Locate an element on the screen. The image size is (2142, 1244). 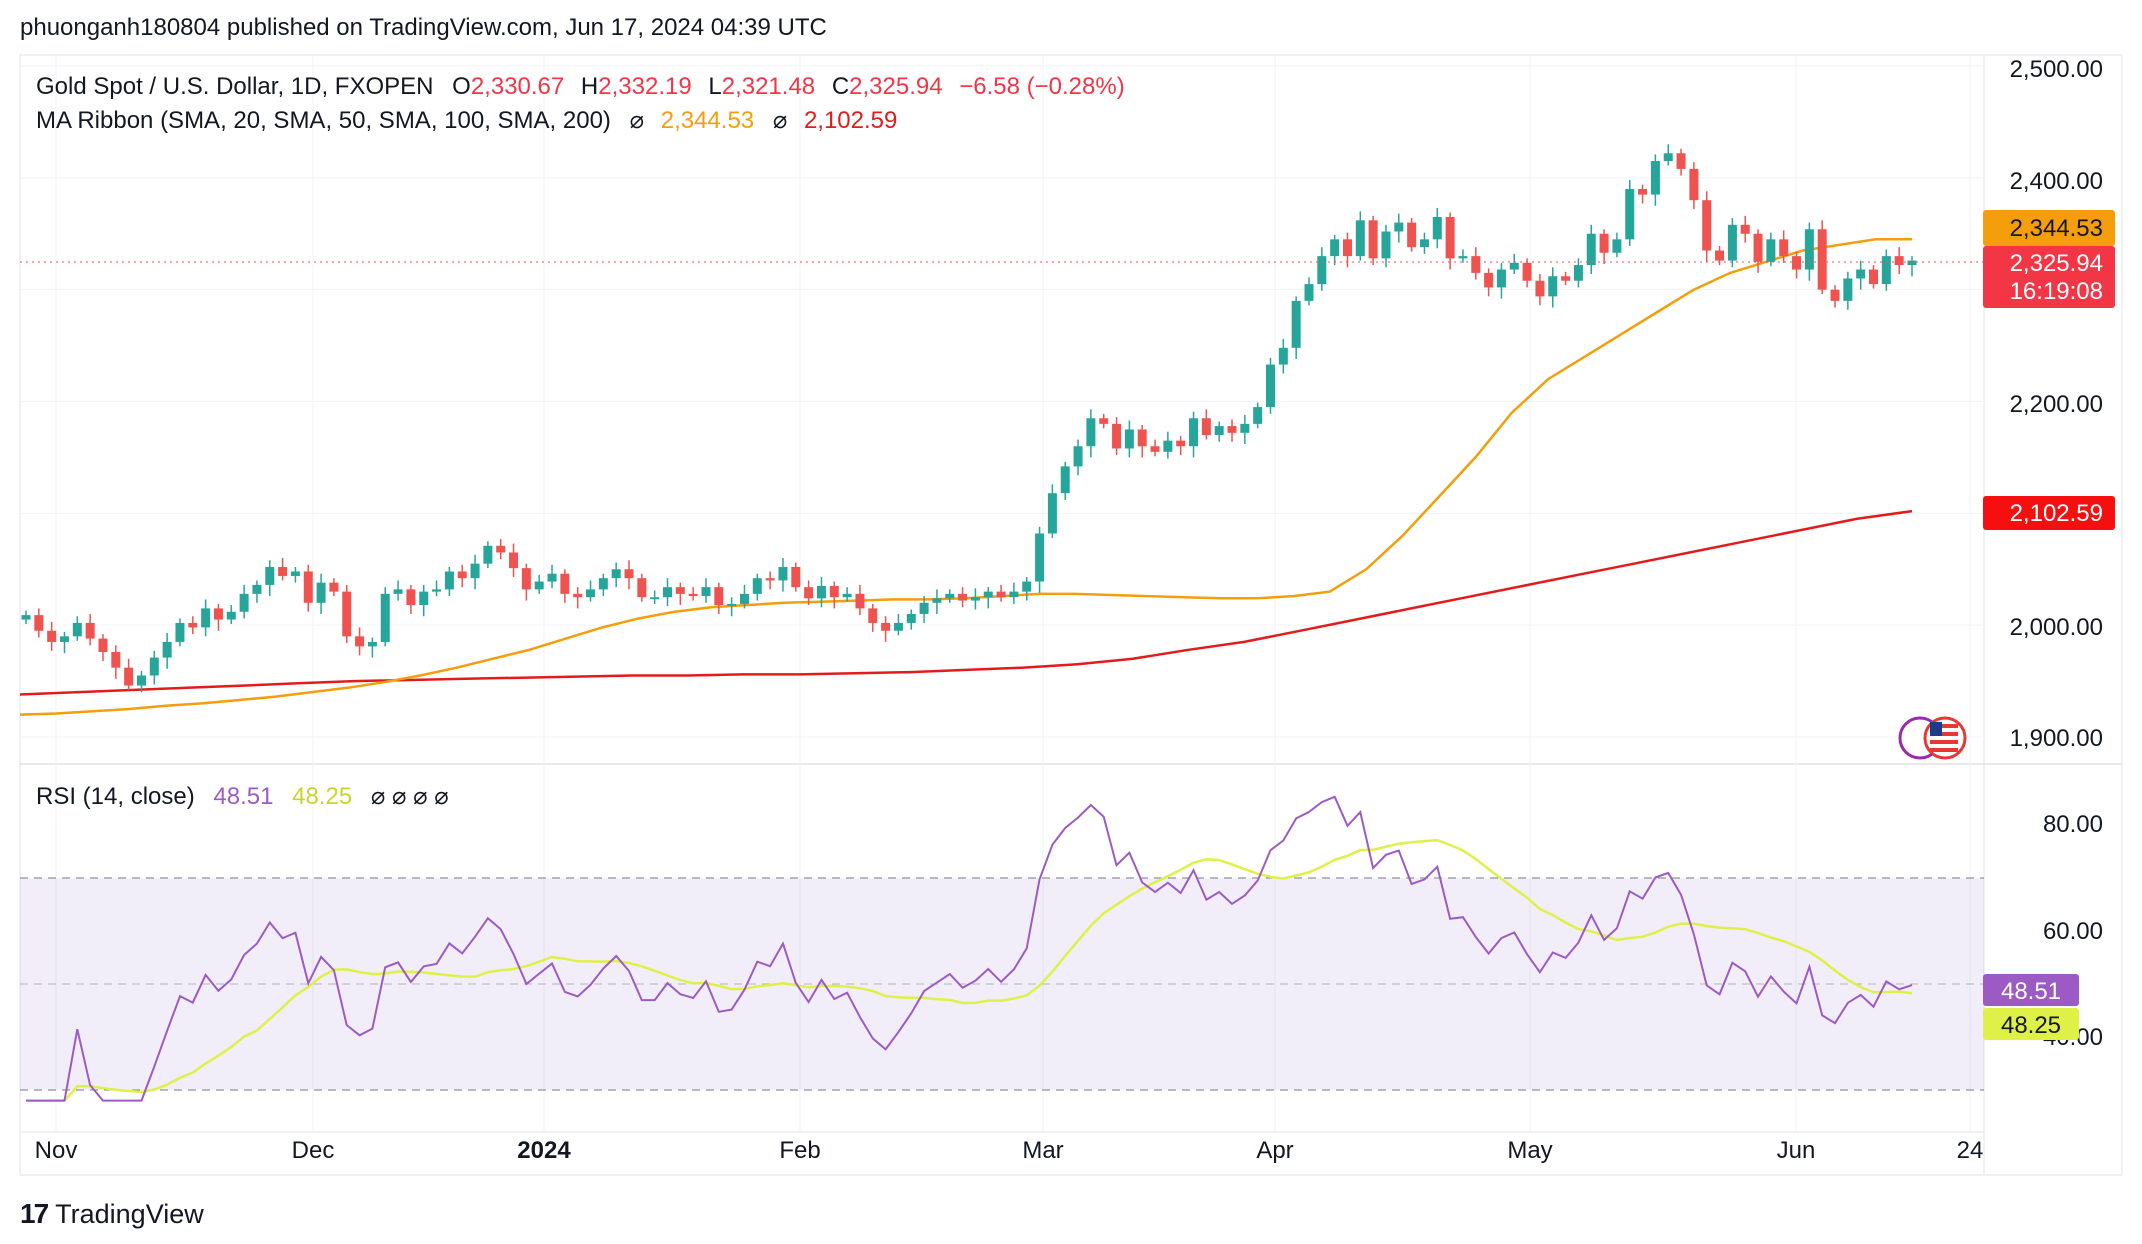
us-flag-icon is located at coordinates (1932, 738).